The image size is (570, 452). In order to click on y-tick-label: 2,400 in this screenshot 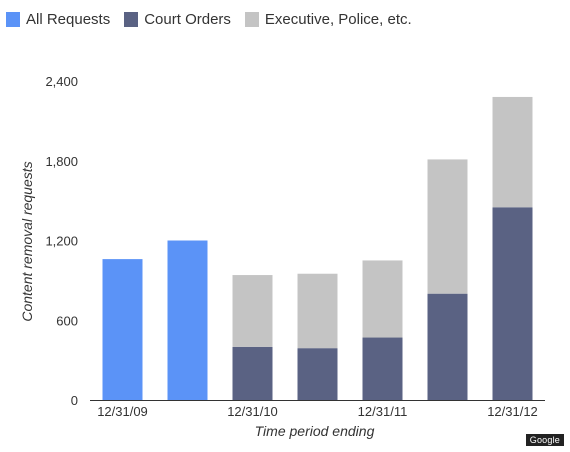, I will do `click(61, 81)`.